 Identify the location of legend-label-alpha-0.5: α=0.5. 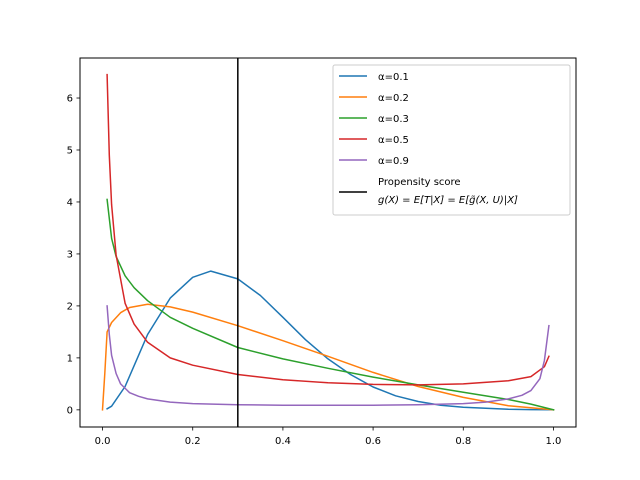
(393, 140).